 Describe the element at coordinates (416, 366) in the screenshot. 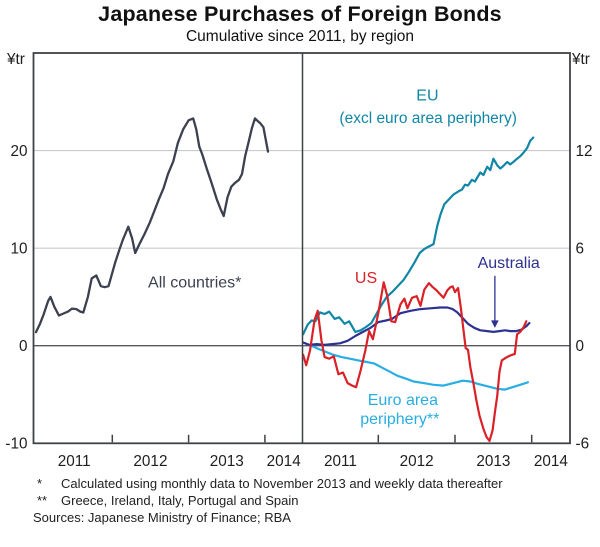

I see `series-line-euro-area-periphery` at that location.